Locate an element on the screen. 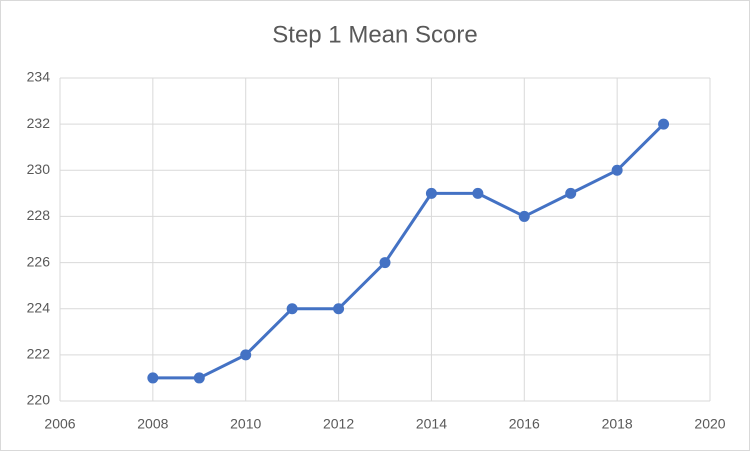  chart-title: Step 1 Mean Score is located at coordinates (374, 34).